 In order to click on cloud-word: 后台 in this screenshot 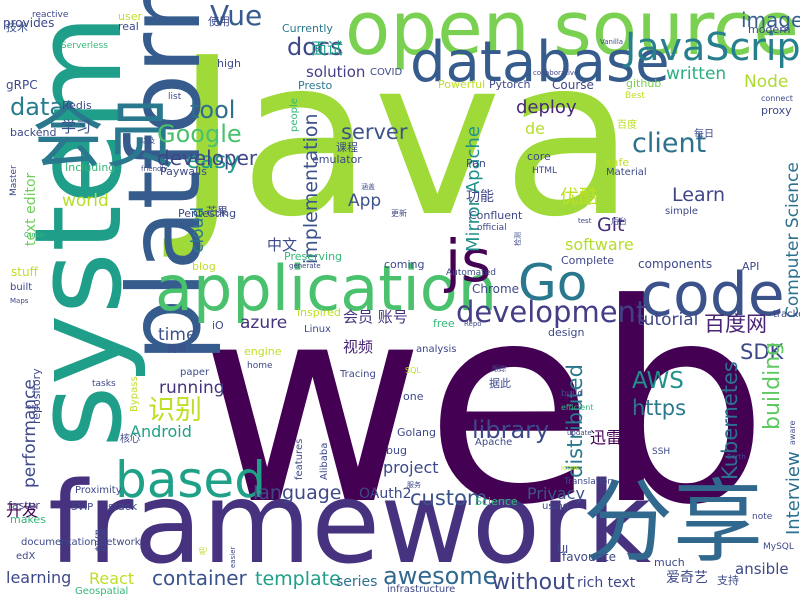, I will do `click(619, 221)`.